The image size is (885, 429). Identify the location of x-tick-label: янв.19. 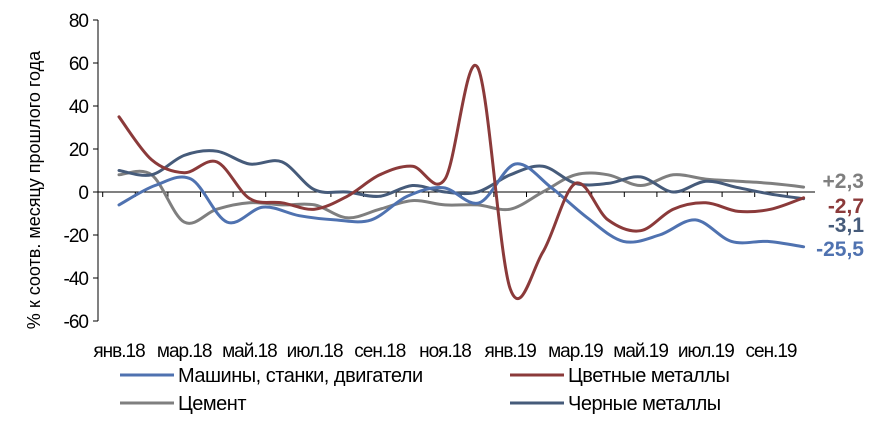
(511, 351).